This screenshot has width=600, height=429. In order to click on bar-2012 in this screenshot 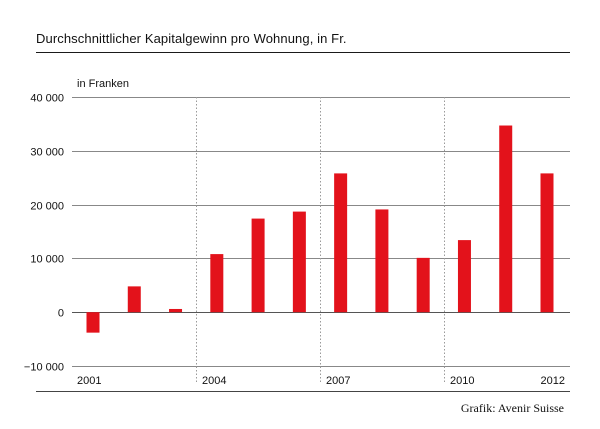, I will do `click(547, 243)`.